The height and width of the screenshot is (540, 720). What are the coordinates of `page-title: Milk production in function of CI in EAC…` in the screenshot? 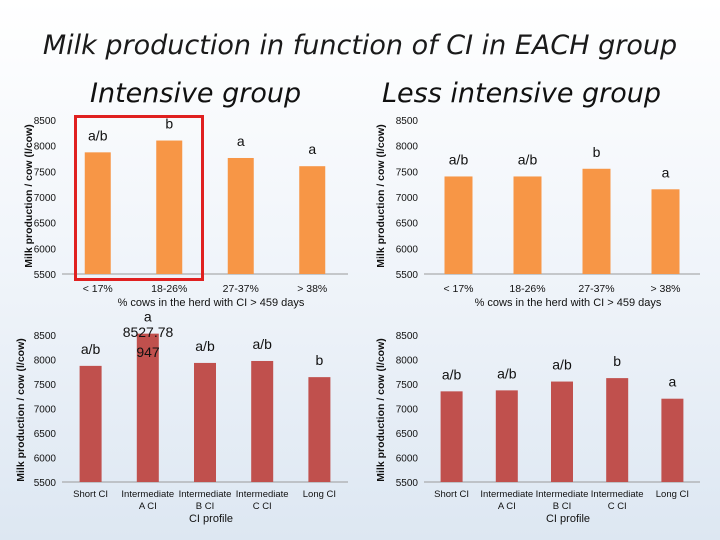 It's located at (360, 45).